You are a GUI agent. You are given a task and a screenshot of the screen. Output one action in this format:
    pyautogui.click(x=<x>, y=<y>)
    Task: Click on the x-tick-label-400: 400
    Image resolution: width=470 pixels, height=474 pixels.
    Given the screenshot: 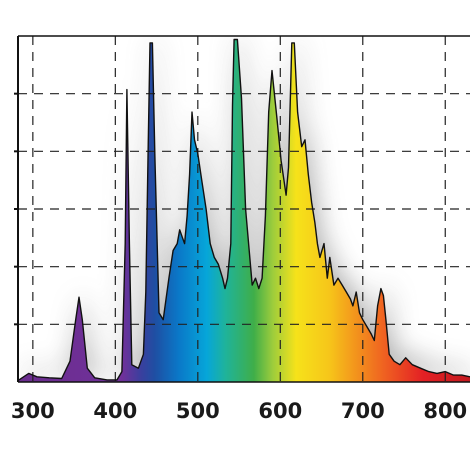 What is the action you would take?
    pyautogui.click(x=115, y=411)
    